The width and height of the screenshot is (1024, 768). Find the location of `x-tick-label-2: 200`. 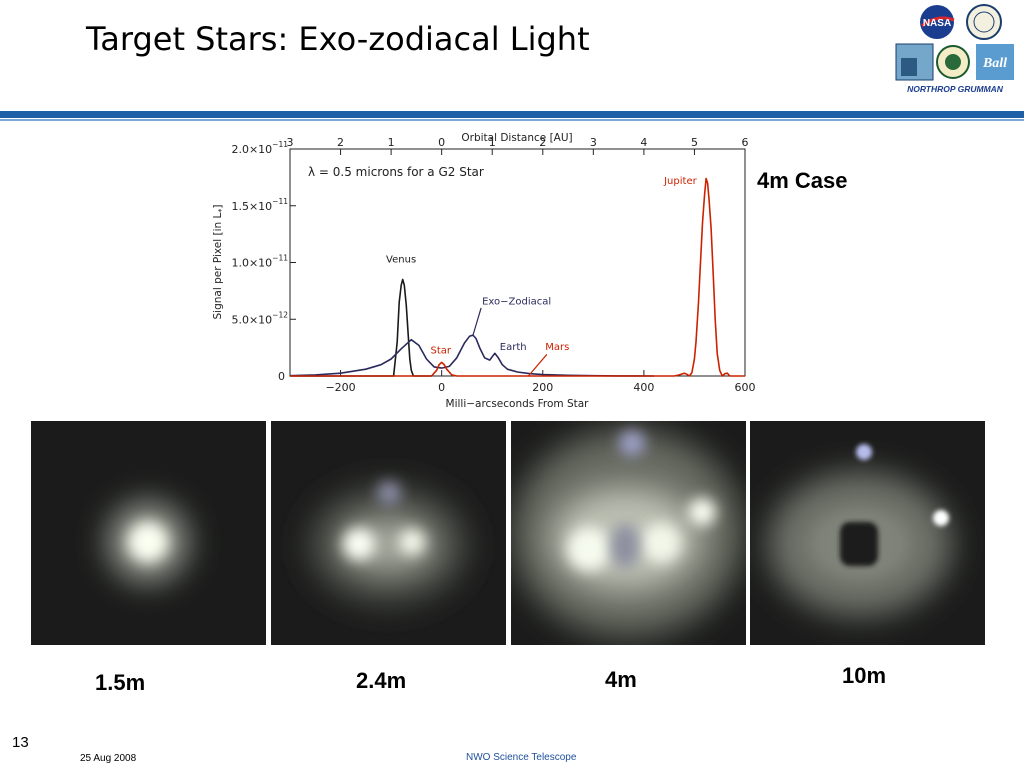

x-tick-label-2: 200 is located at coordinates (542, 387).